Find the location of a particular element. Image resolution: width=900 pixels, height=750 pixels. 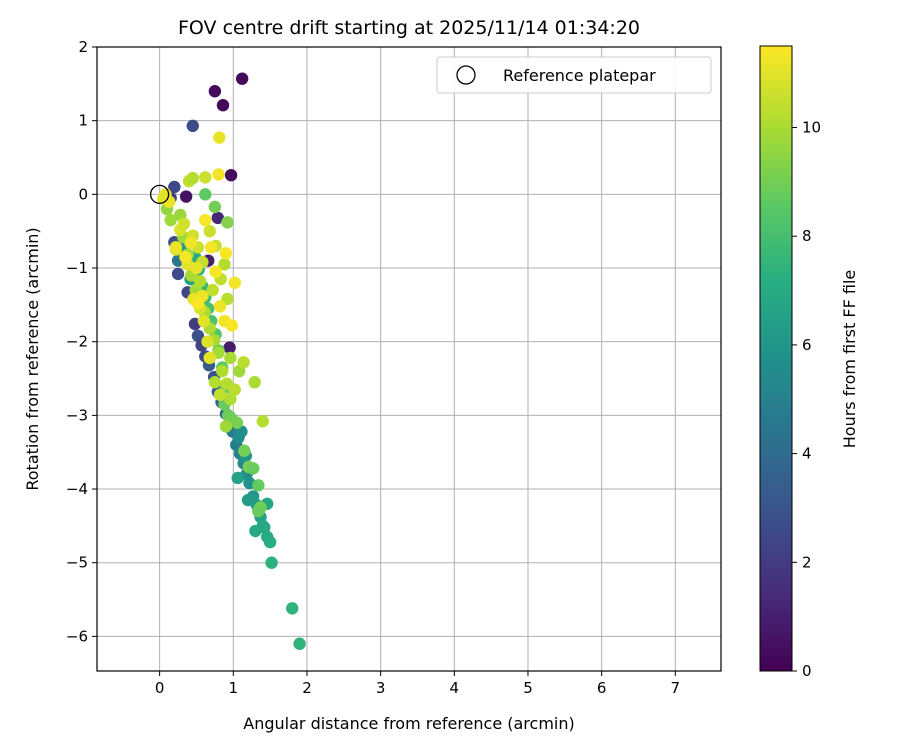

x-axis-label: Angular distance from reference (arcmin) is located at coordinates (408, 723).